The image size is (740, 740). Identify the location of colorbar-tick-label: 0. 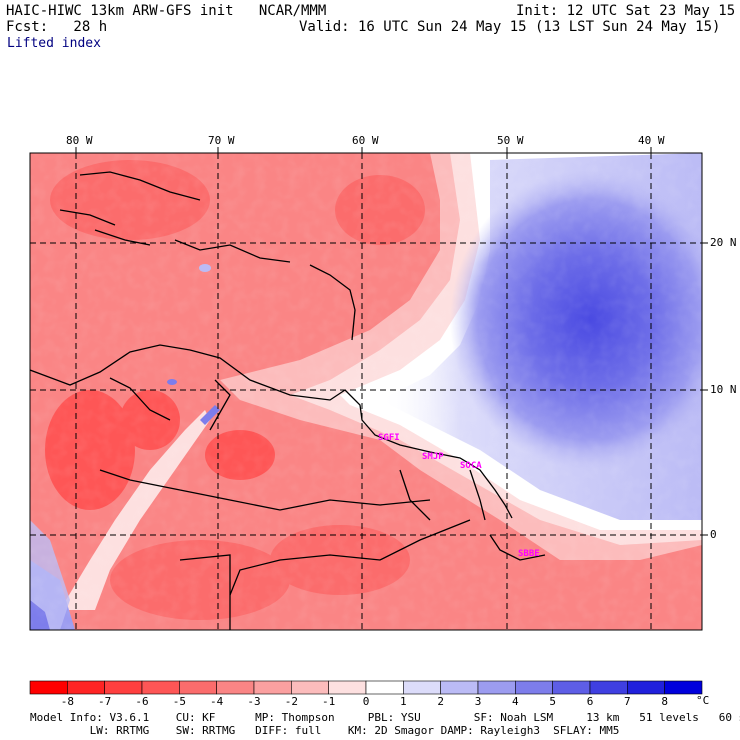
(366, 701).